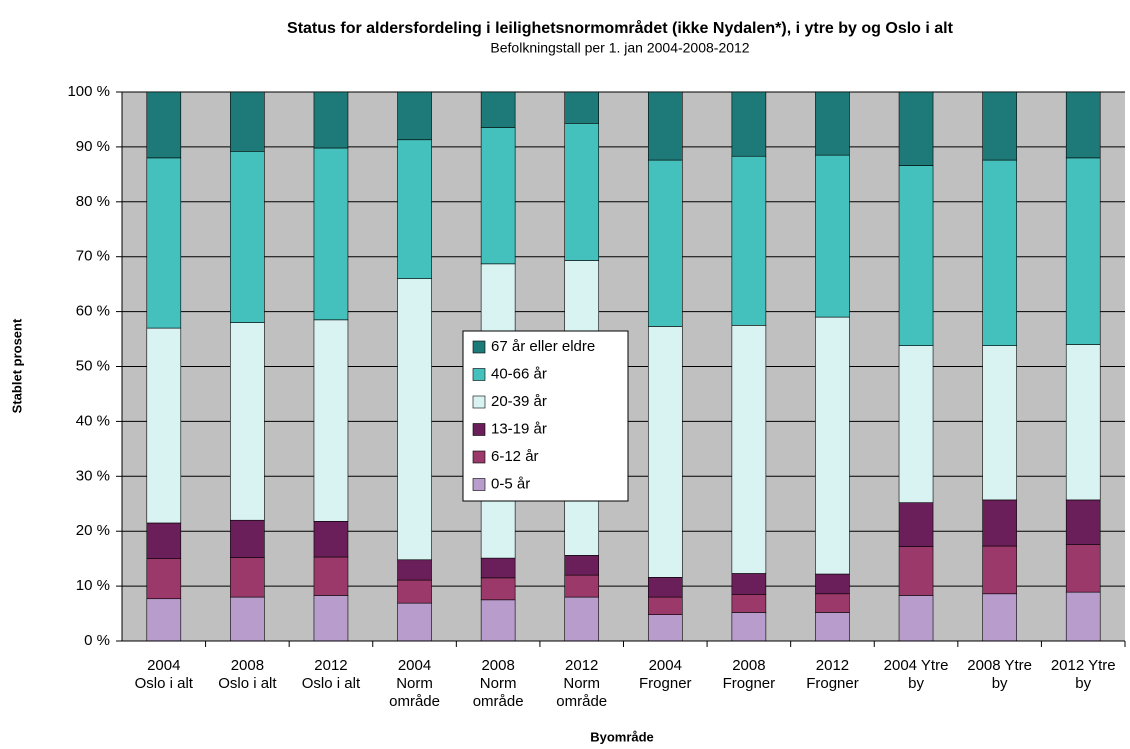 The width and height of the screenshot is (1130, 749). I want to click on x-tick-label: 2004 Ytre, so click(916, 665).